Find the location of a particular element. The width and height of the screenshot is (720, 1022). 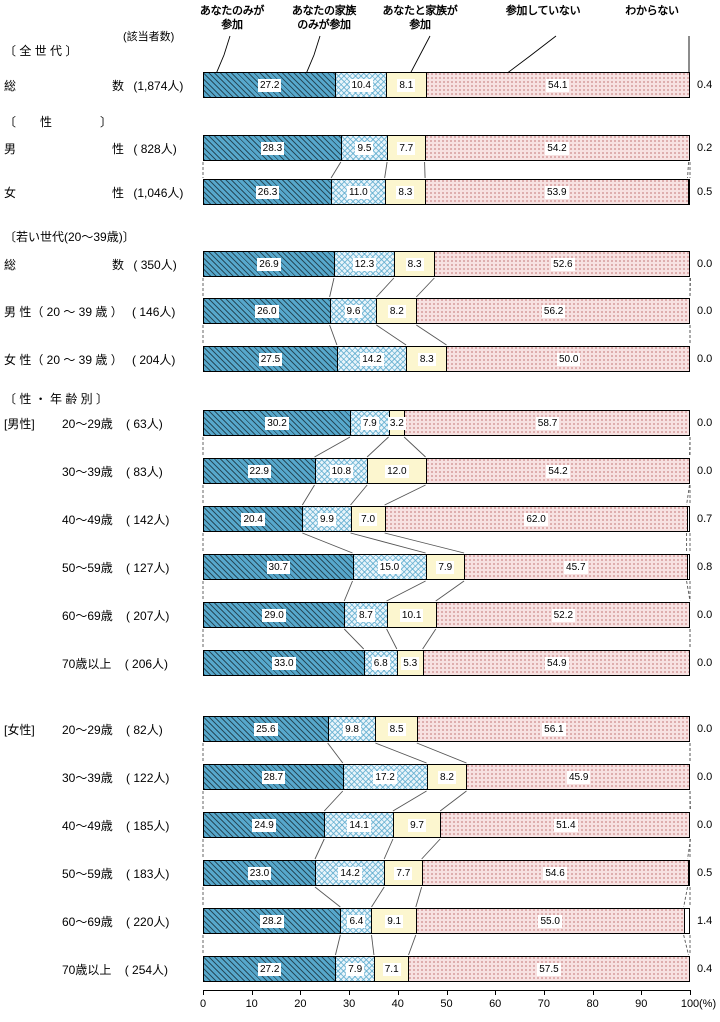

segment-value-label: 28.7 is located at coordinates (273, 777).